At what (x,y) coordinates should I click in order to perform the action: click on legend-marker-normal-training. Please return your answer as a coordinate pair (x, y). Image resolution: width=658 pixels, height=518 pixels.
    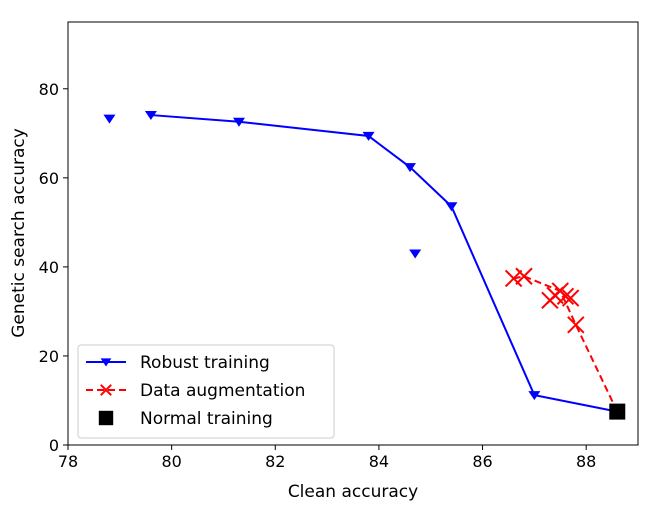
    Looking at the image, I should click on (106, 418).